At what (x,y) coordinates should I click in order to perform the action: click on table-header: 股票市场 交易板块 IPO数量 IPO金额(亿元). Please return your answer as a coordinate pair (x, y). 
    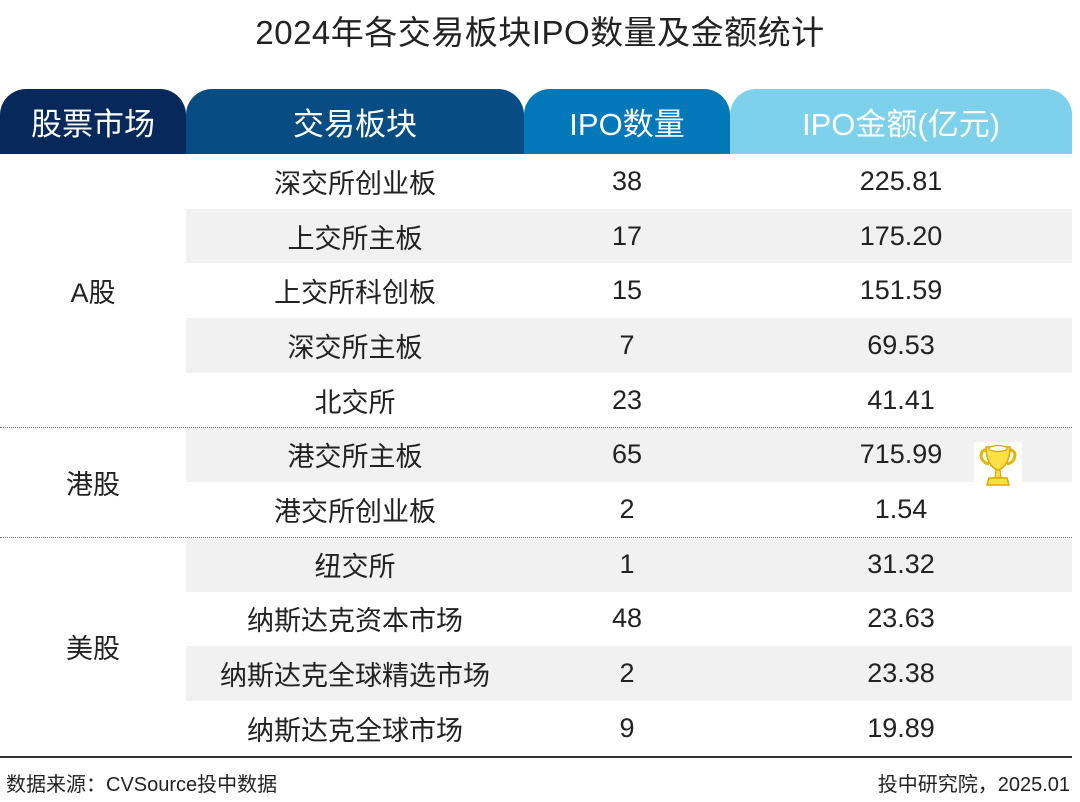
    Looking at the image, I should click on (540, 121).